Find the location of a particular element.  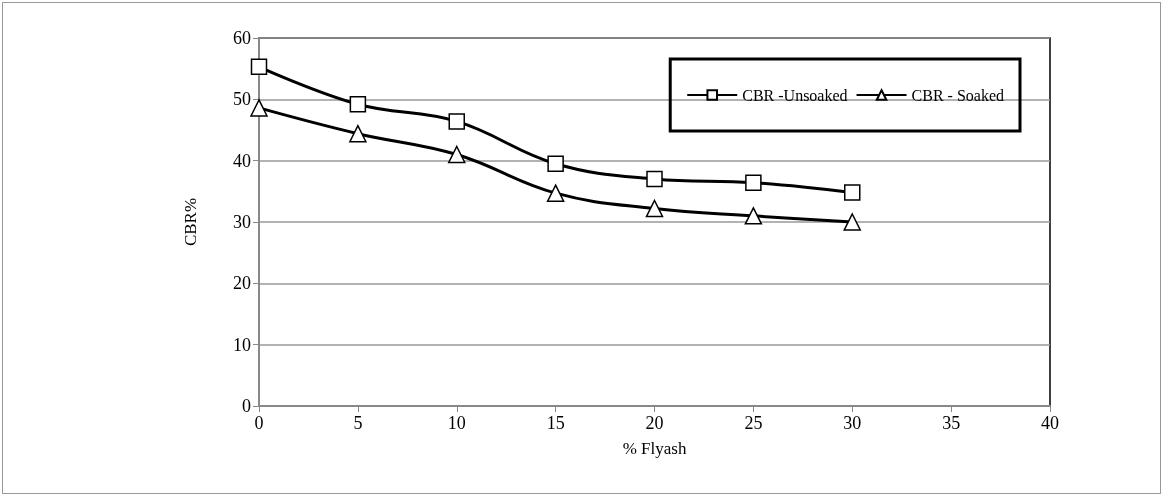

legend-label: CBR - Soaked is located at coordinates (958, 95).